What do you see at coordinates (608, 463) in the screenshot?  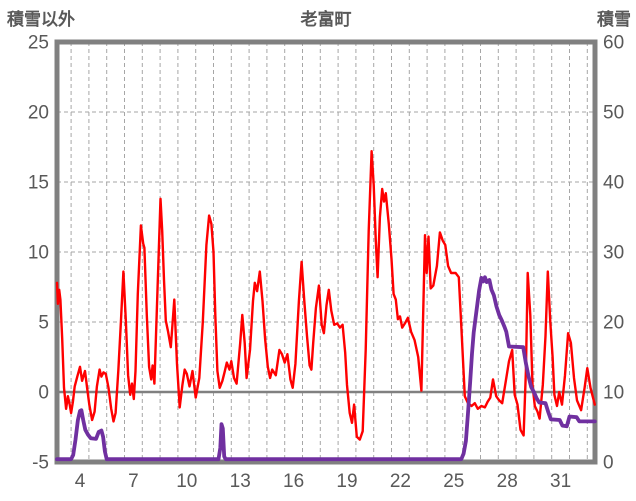 I see `right-axis-tick-label: 0` at bounding box center [608, 463].